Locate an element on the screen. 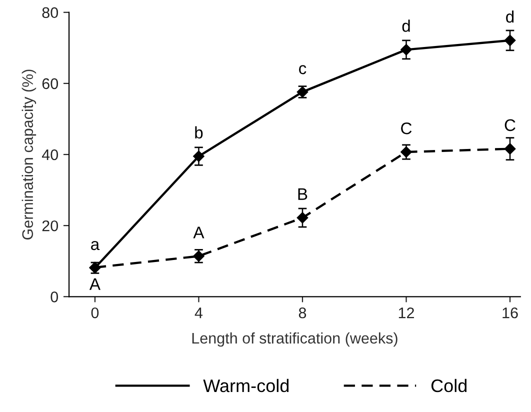 Image resolution: width=531 pixels, height=412 pixels. x-tick-label: 12 is located at coordinates (406, 312).